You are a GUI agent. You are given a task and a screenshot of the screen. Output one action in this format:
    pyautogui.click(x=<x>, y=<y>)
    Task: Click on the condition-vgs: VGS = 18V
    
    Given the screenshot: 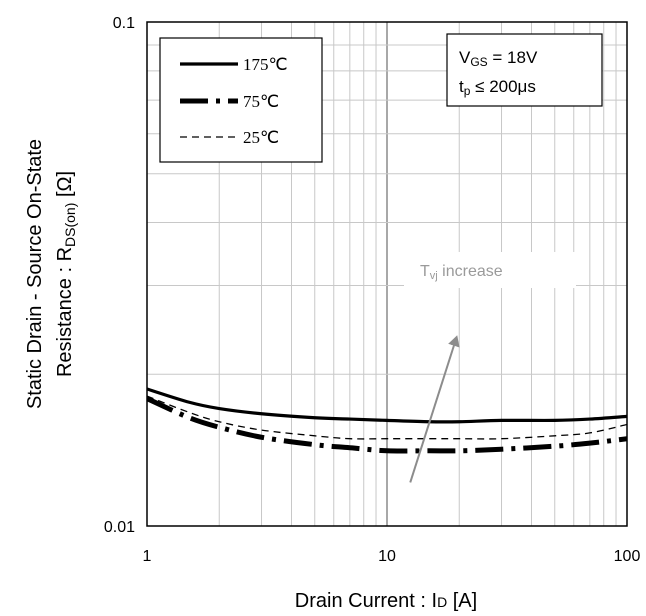 What is the action you would take?
    pyautogui.click(x=498, y=58)
    